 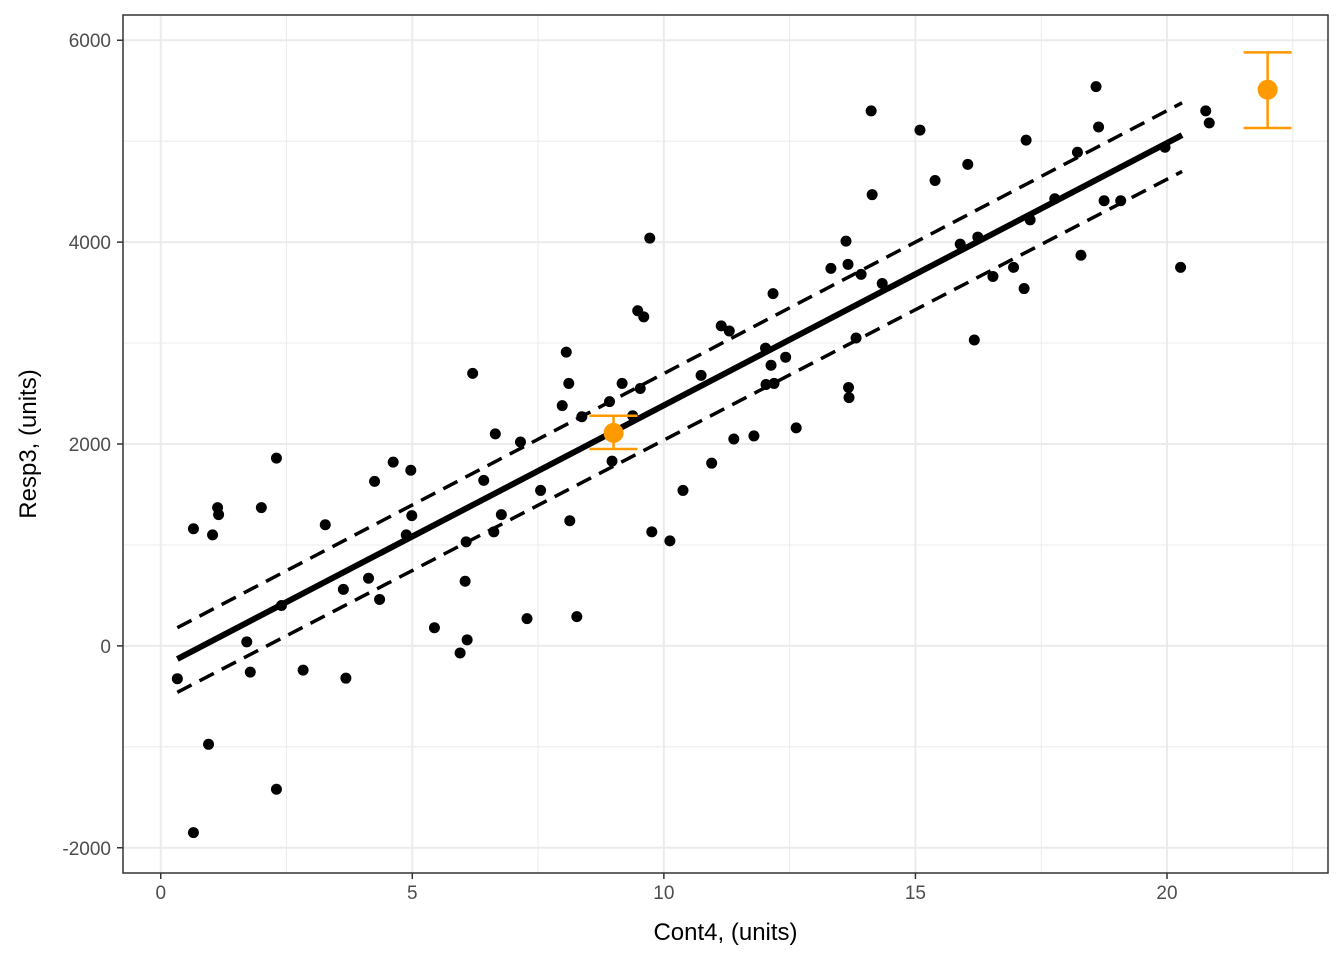 I want to click on x-axis-title: Cont4, (units), so click(x=725, y=932).